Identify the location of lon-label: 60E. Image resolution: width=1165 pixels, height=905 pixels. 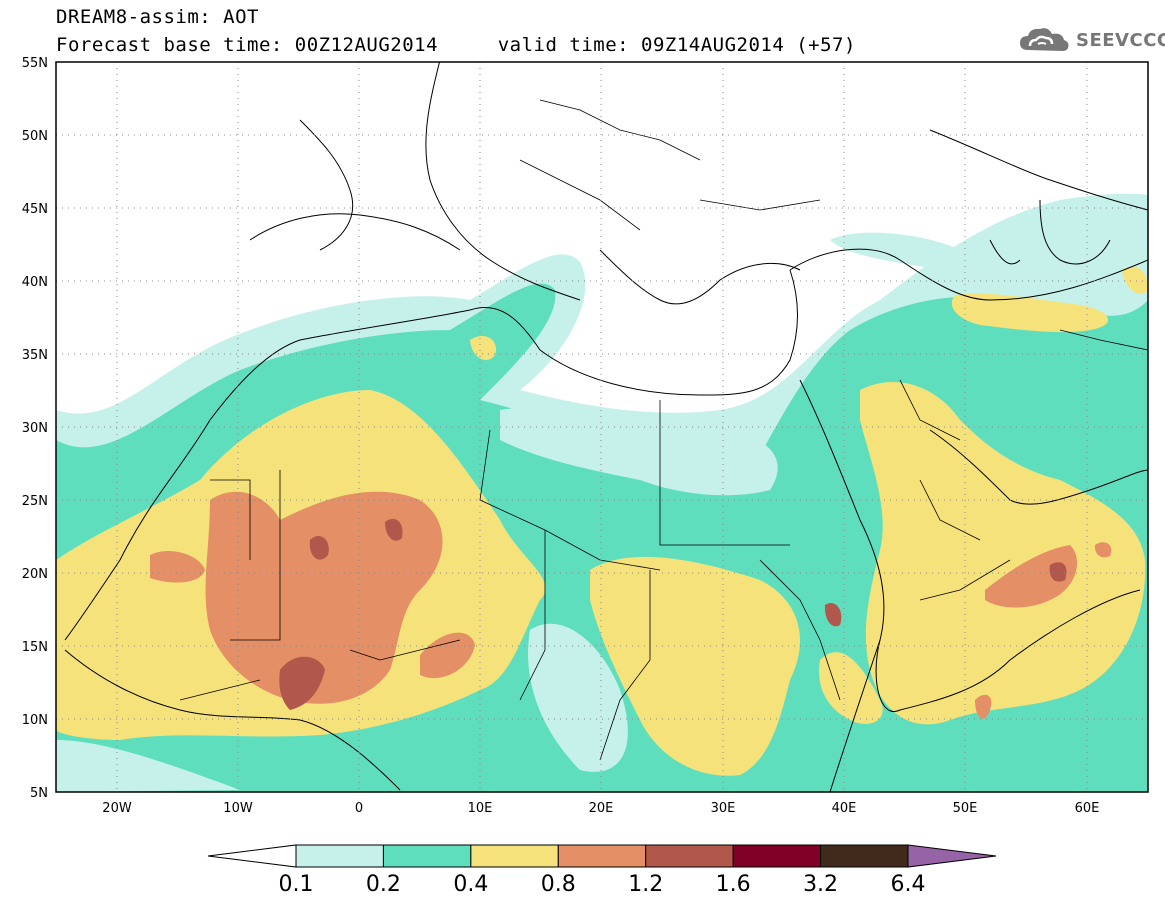
(1087, 808).